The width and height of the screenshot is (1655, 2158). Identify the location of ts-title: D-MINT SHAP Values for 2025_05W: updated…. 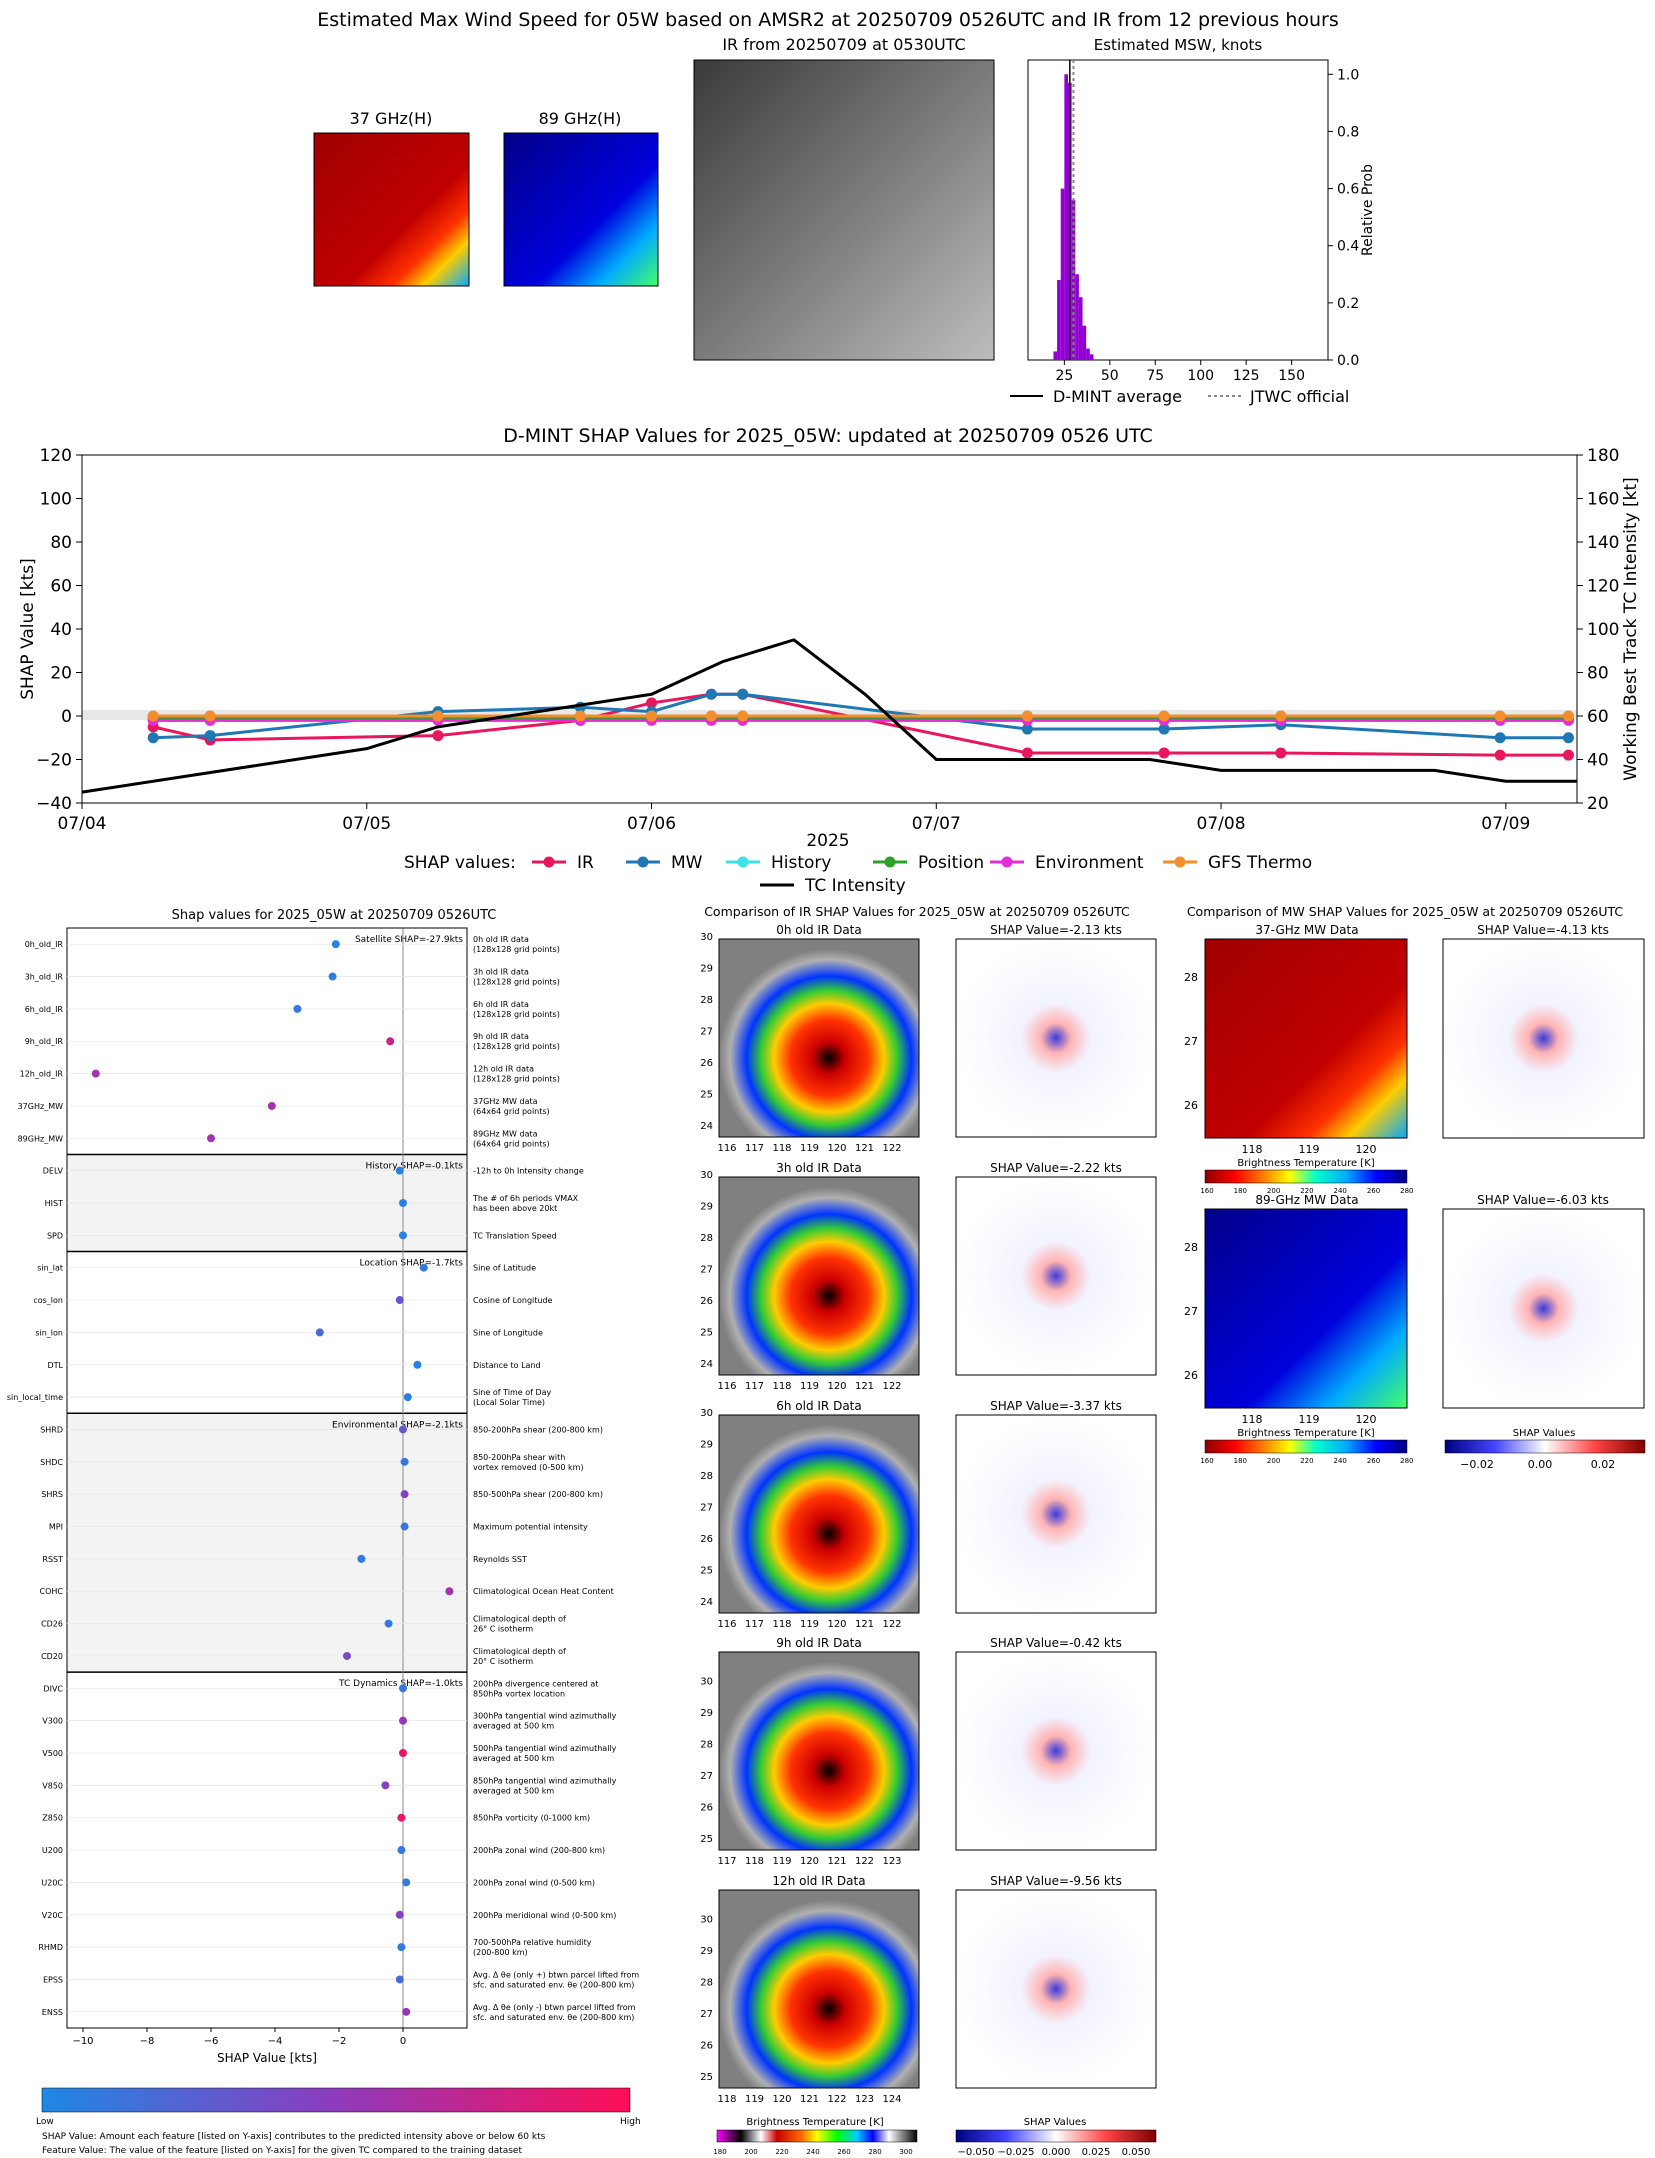
(828, 436).